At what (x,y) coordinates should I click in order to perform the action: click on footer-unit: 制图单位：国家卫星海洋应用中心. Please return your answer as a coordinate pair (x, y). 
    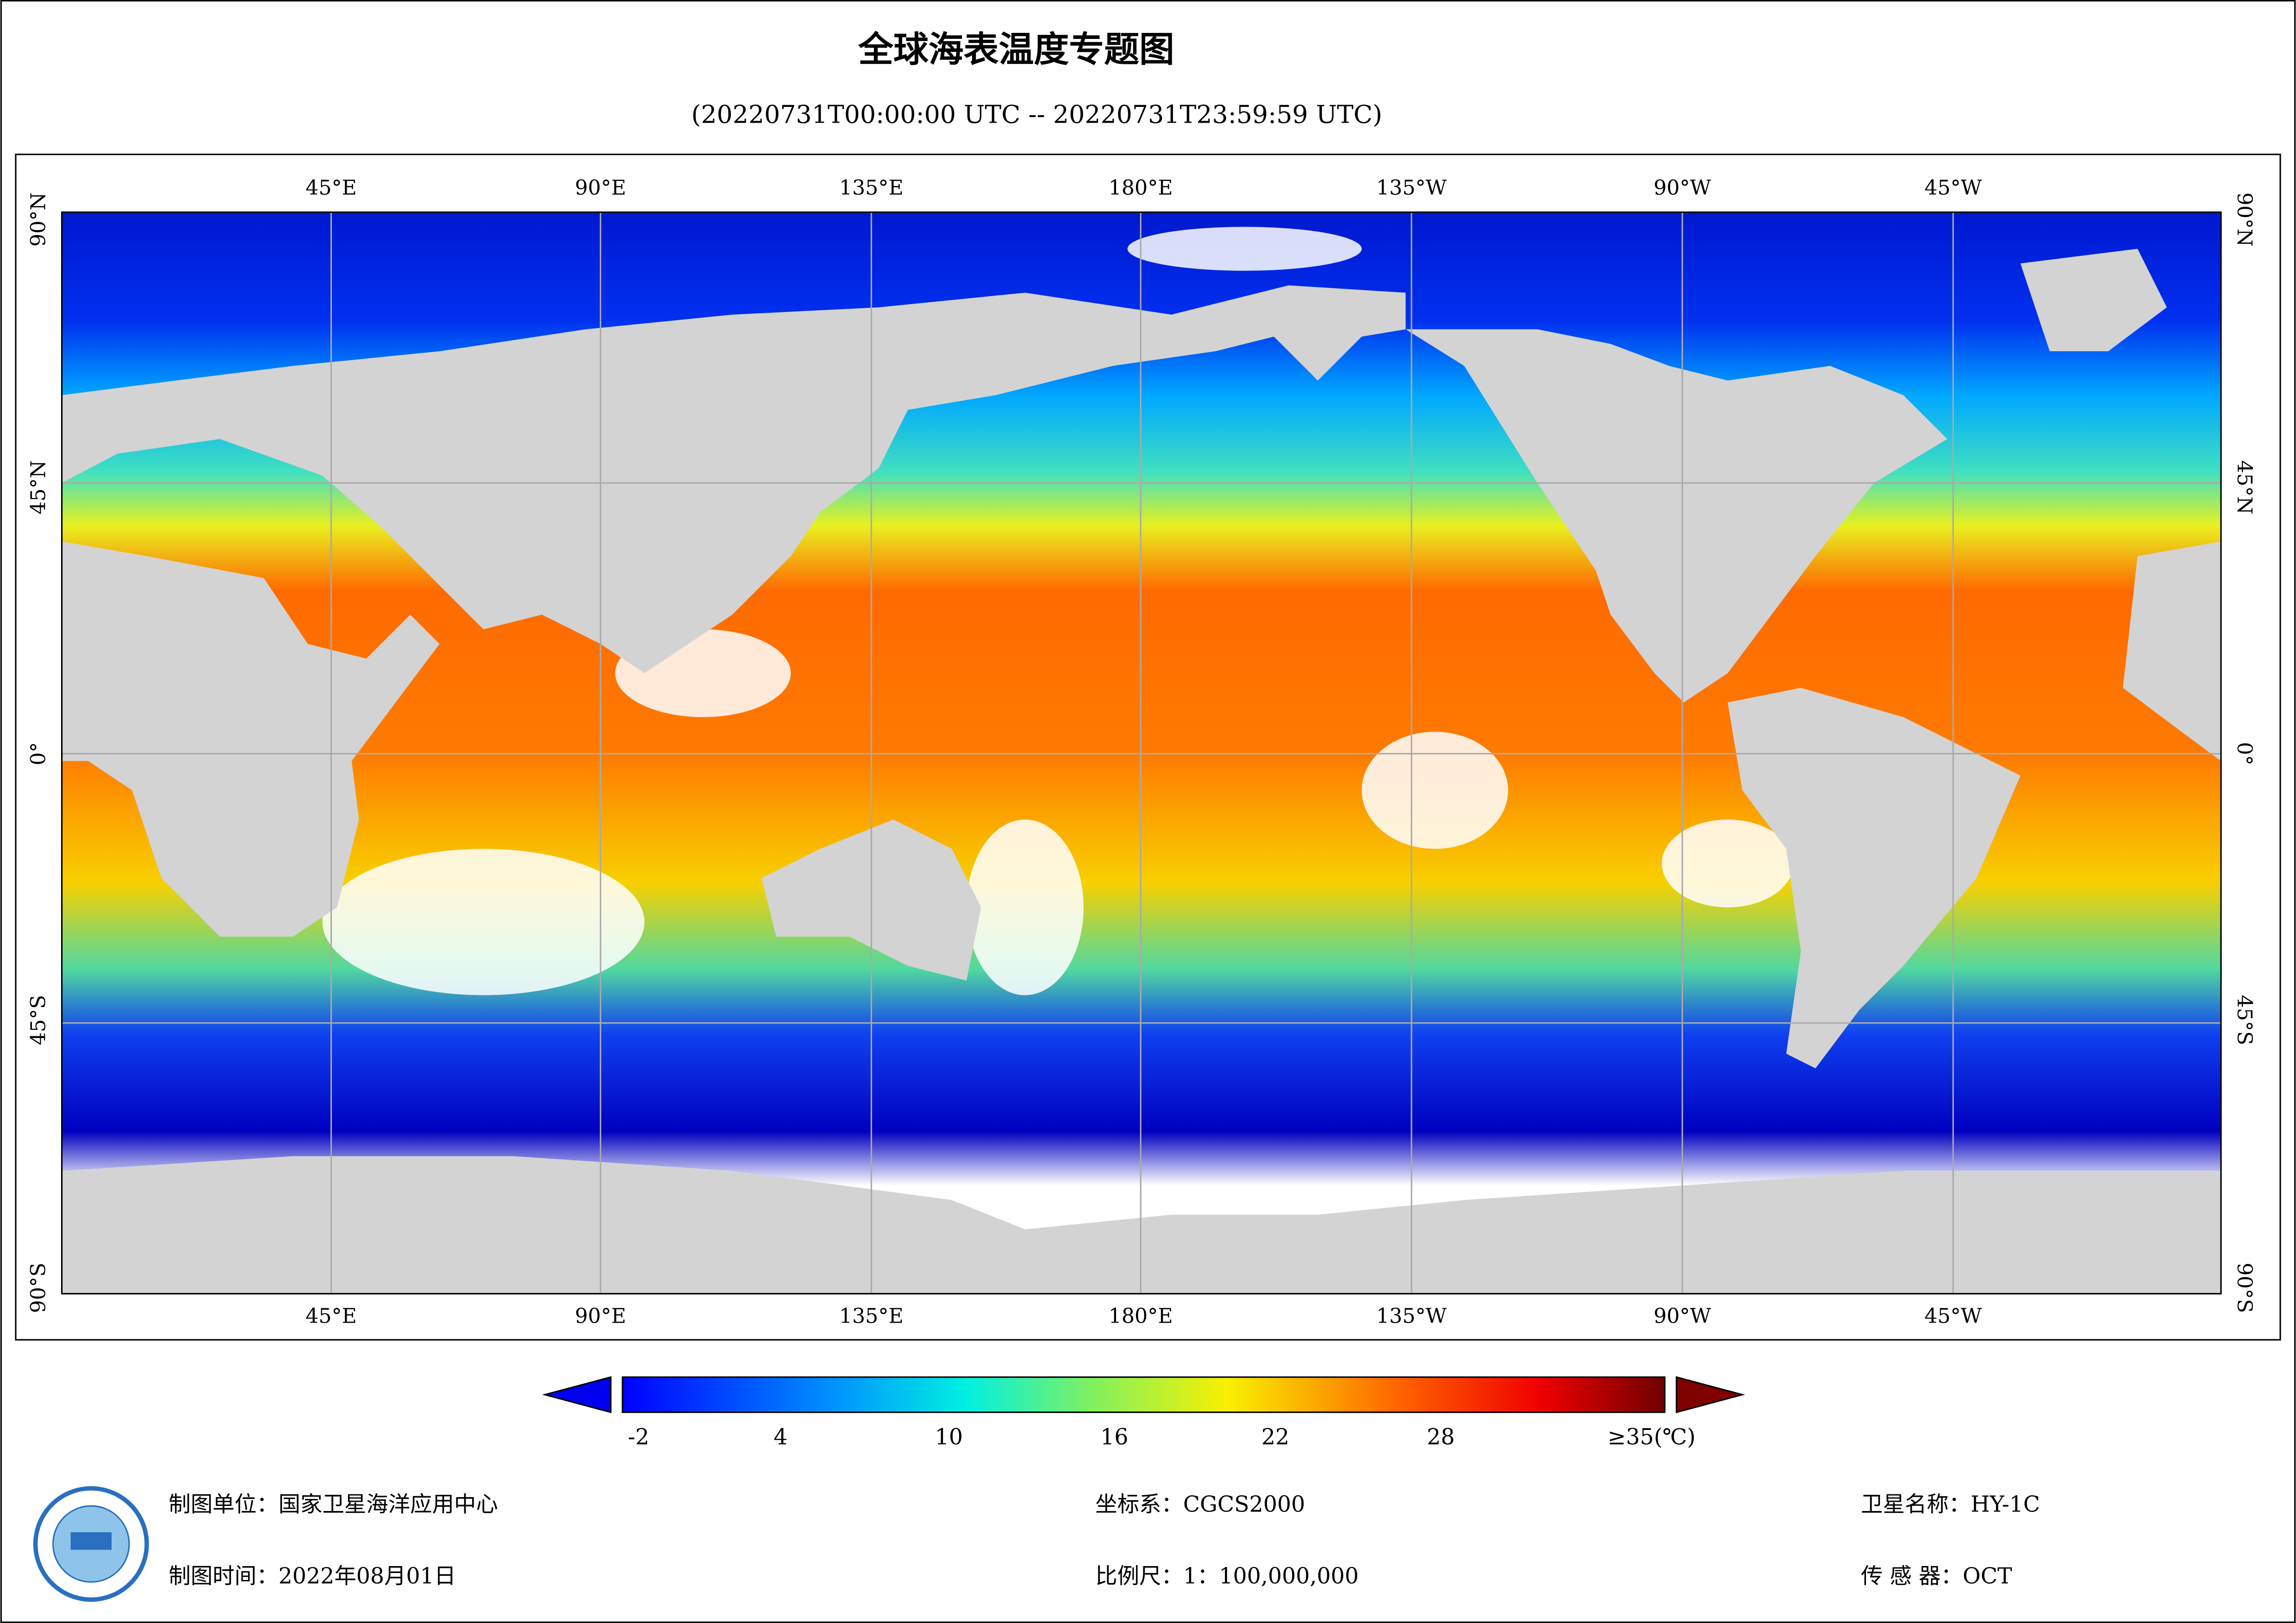
    Looking at the image, I should click on (333, 1504).